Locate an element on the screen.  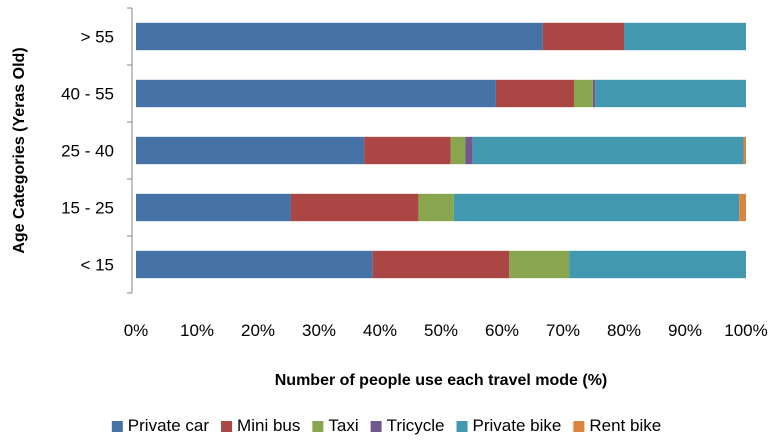
x-tick-label: 50% is located at coordinates (441, 330).